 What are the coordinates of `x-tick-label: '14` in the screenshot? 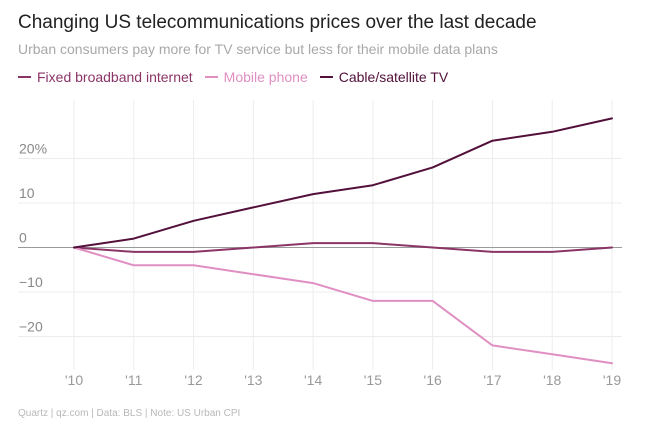 It's located at (313, 380).